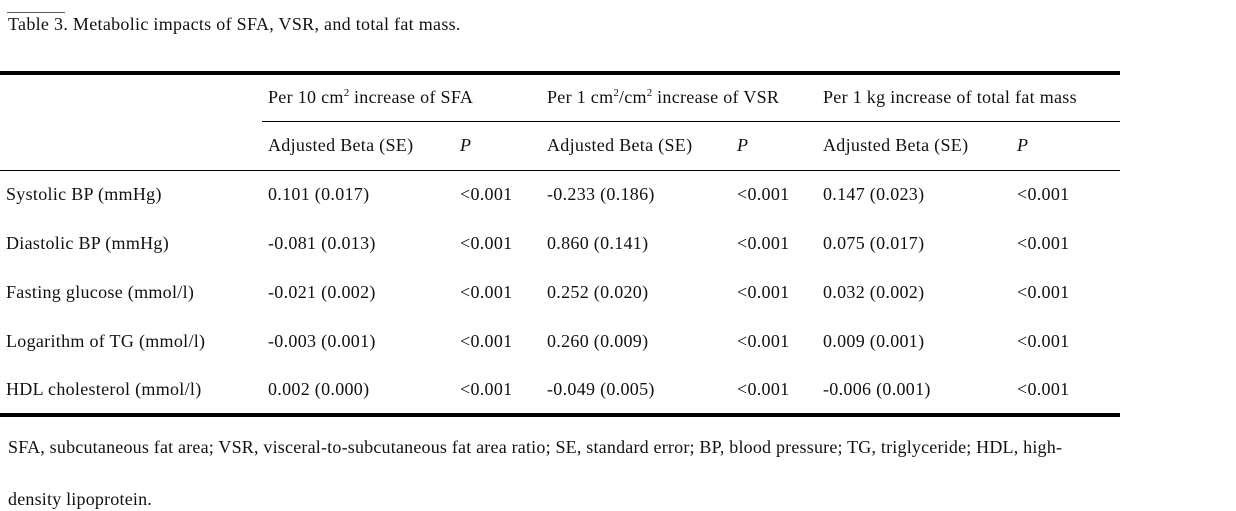 The height and width of the screenshot is (511, 1236). What do you see at coordinates (358, 146) in the screenshot?
I see `subheader-beta-1: Adjusted Beta (SE)` at bounding box center [358, 146].